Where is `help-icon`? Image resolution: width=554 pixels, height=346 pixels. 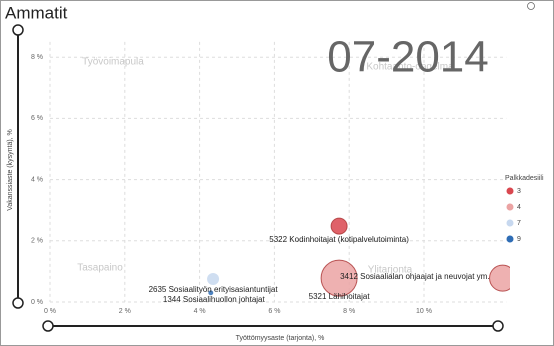 help-icon is located at coordinates (531, 6).